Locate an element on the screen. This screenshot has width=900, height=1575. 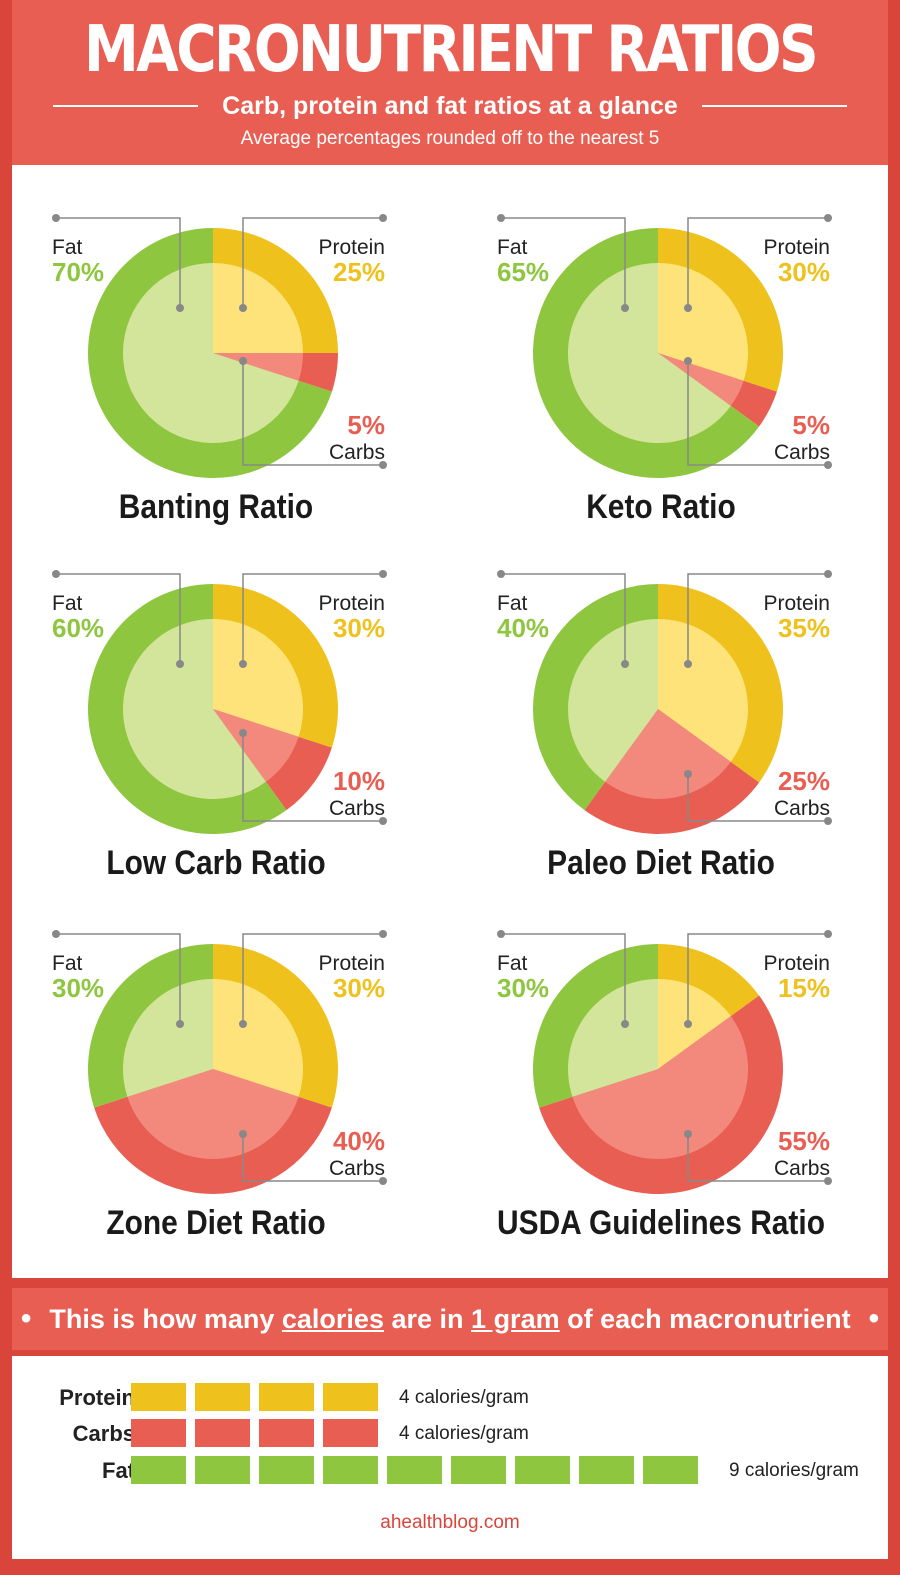
fat-value-label: 70% is located at coordinates (78, 272).